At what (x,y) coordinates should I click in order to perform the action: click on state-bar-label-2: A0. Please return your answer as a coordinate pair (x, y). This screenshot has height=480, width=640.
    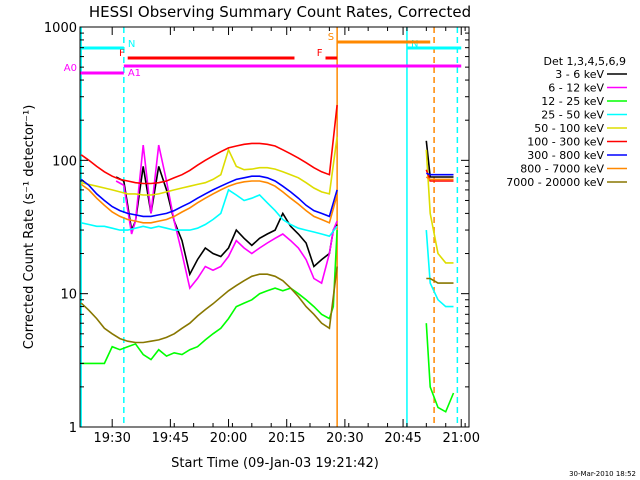
    Looking at the image, I should click on (70, 68).